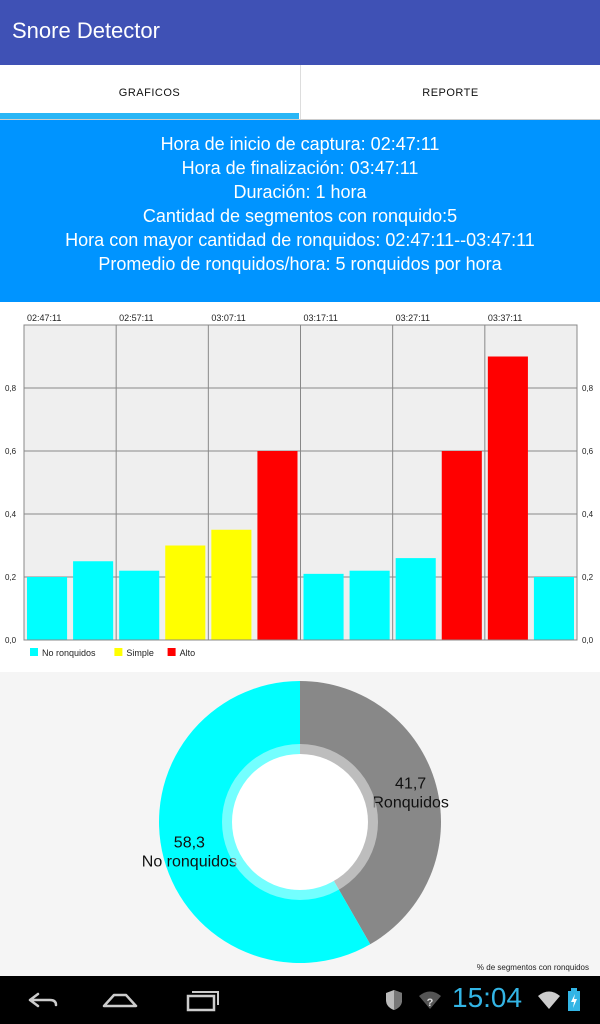 The image size is (600, 1024). What do you see at coordinates (410, 802) in the screenshot?
I see `slice-label: Ronquidos` at bounding box center [410, 802].